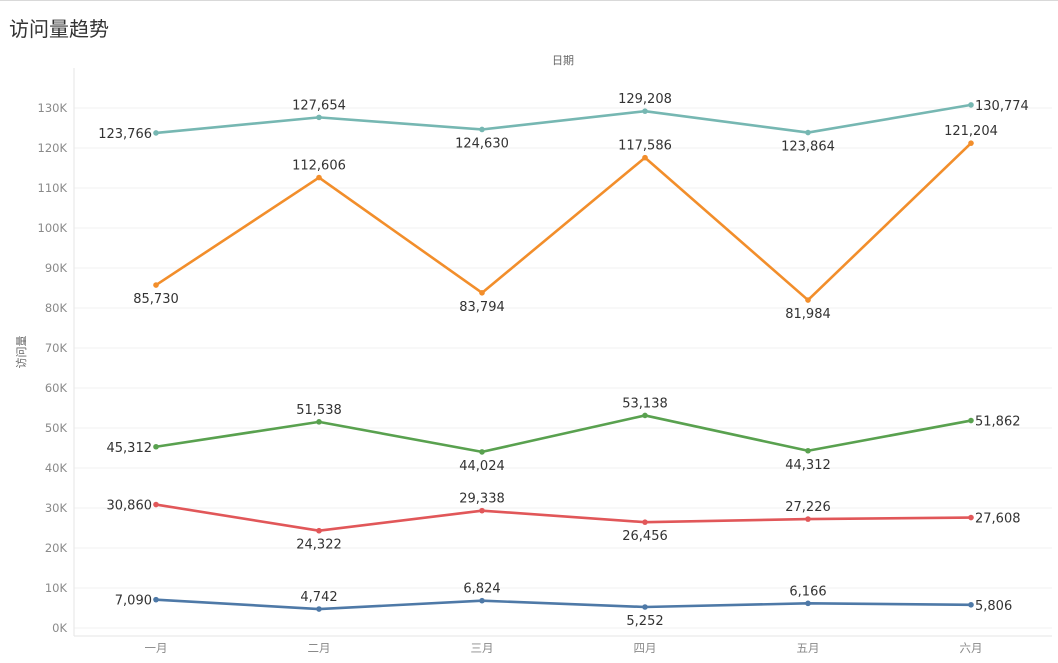 The height and width of the screenshot is (663, 1058). Describe the element at coordinates (993, 606) in the screenshot. I see `data-label: 5,806` at that location.